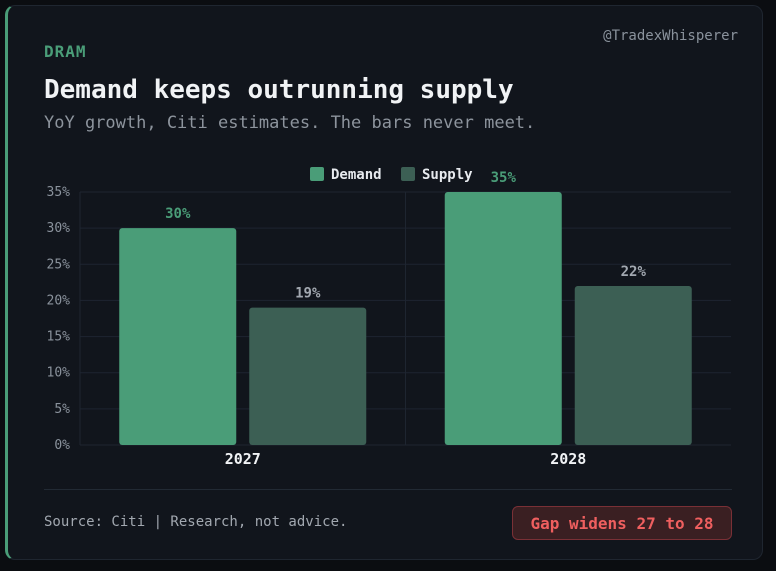 This screenshot has height=571, width=776. What do you see at coordinates (503, 318) in the screenshot?
I see `bar-demand-2028` at bounding box center [503, 318].